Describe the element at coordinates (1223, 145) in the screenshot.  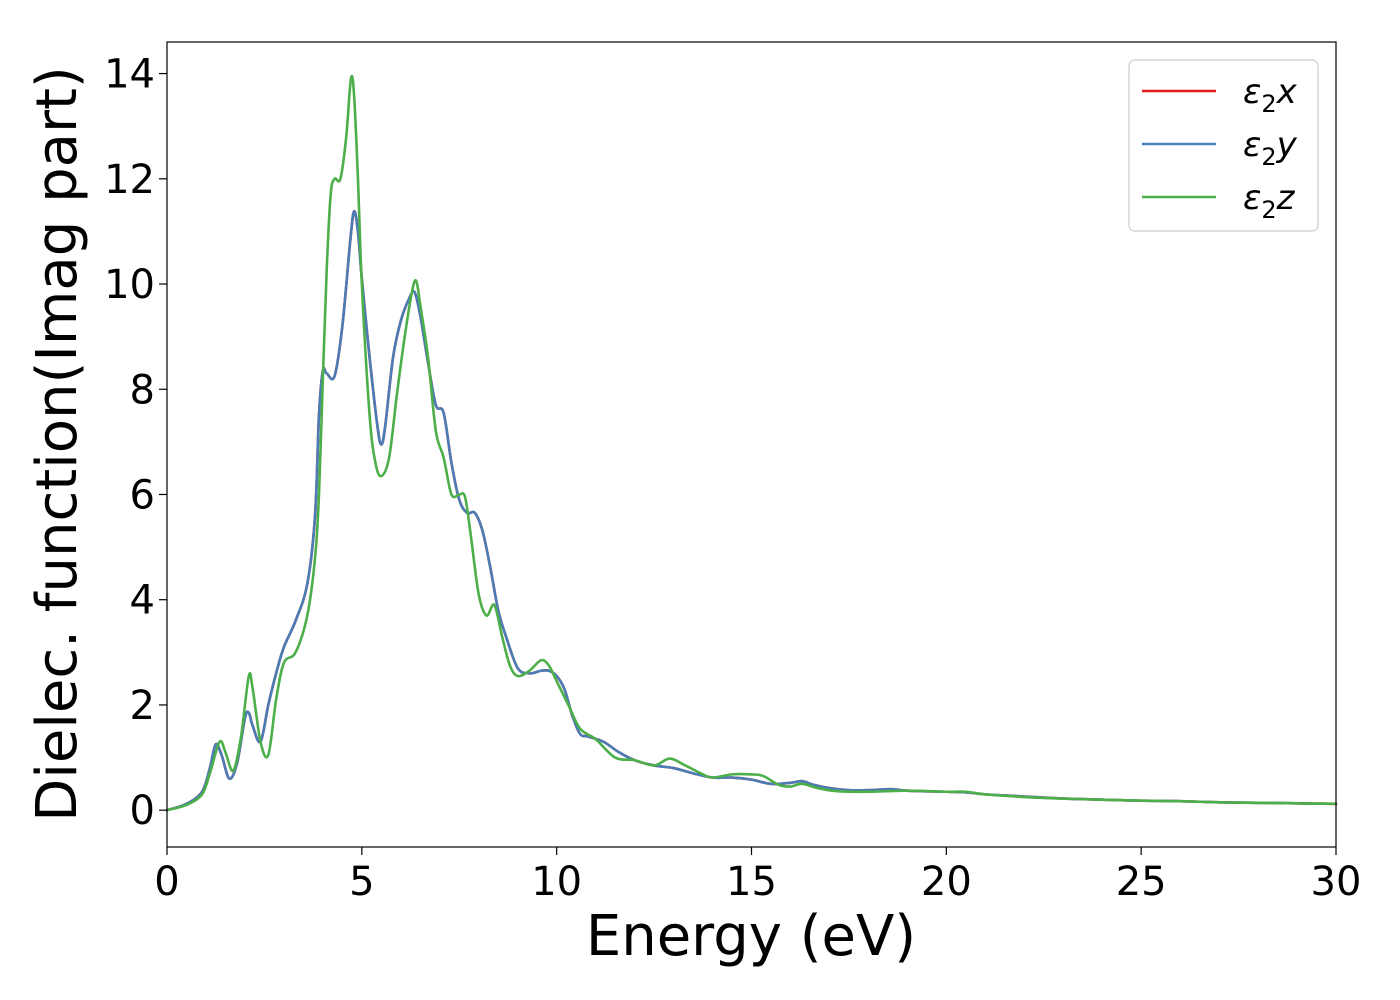
I see `legend-box` at that location.